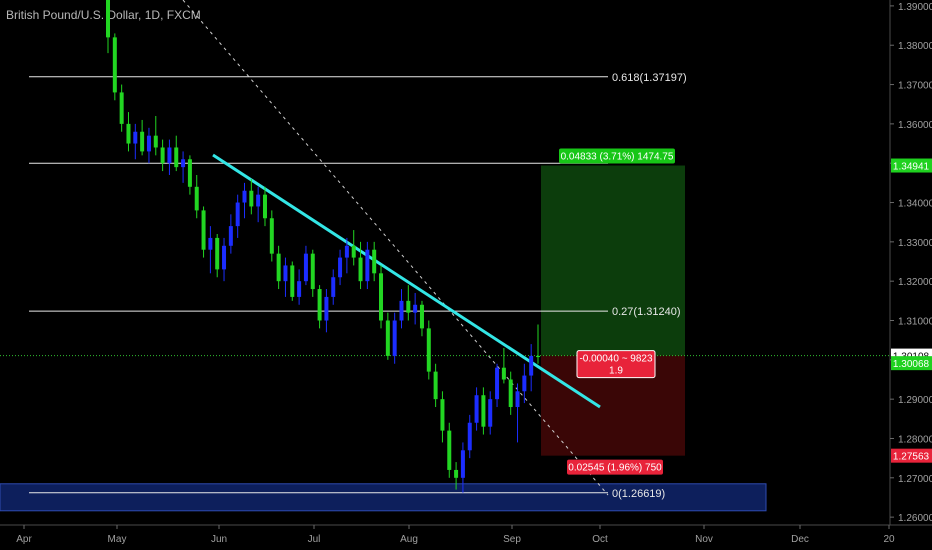  I want to click on time-tick-label: Aug, so click(409, 539).